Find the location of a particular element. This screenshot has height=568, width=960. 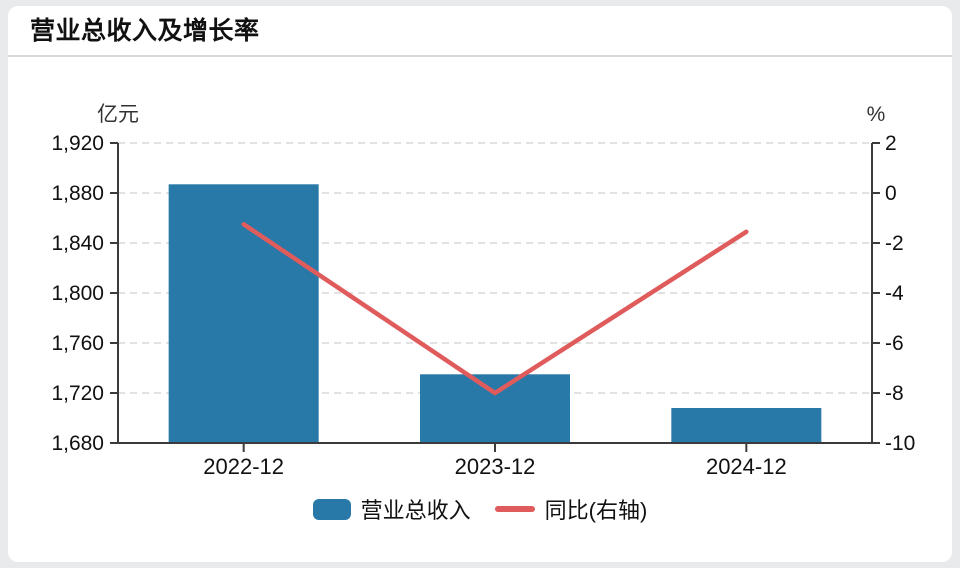

right-tick-label: -6 is located at coordinates (894, 343).